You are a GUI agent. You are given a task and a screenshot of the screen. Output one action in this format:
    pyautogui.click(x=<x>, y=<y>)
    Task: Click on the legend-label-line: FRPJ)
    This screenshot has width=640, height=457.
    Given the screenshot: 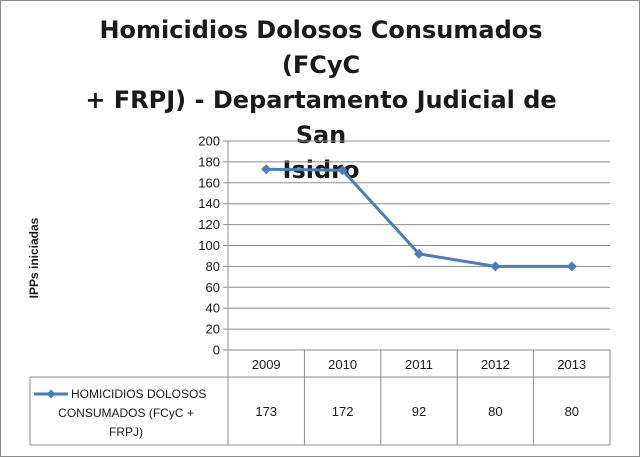 What is the action you would take?
    pyautogui.click(x=126, y=432)
    